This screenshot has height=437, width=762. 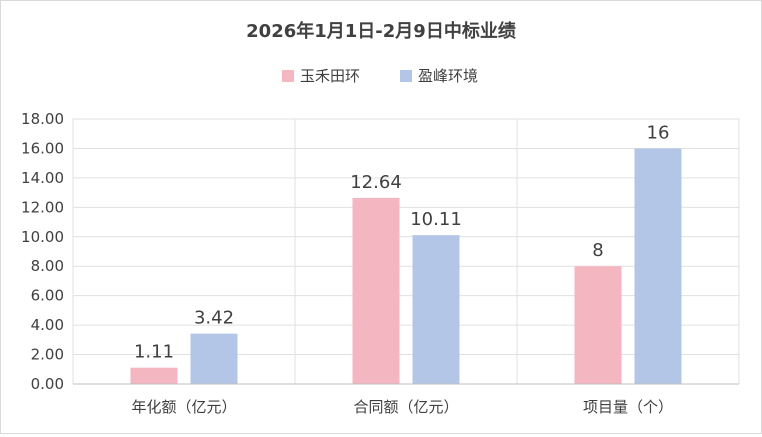 I want to click on y-tick-label: 2.00, so click(x=47, y=355).